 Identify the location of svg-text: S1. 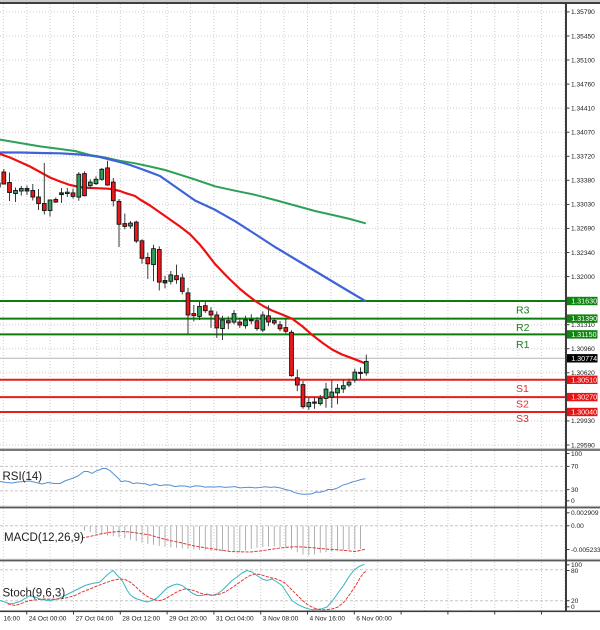
(522, 389).